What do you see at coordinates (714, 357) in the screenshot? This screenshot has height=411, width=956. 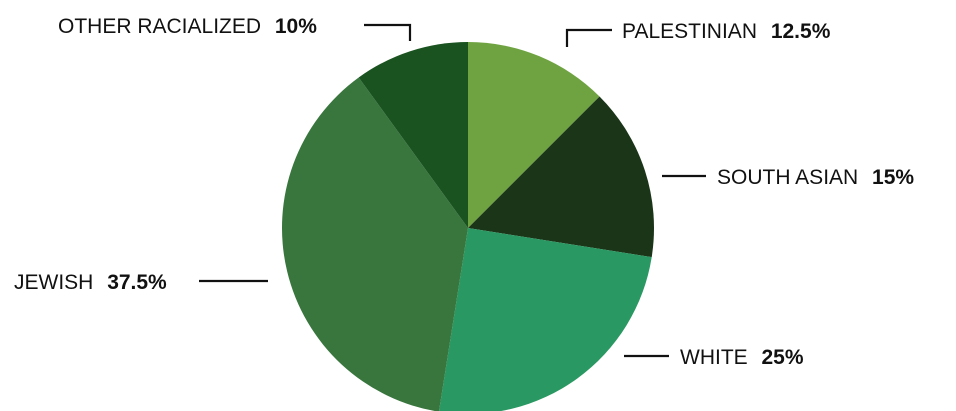 I see `label-white-name: WHITE` at bounding box center [714, 357].